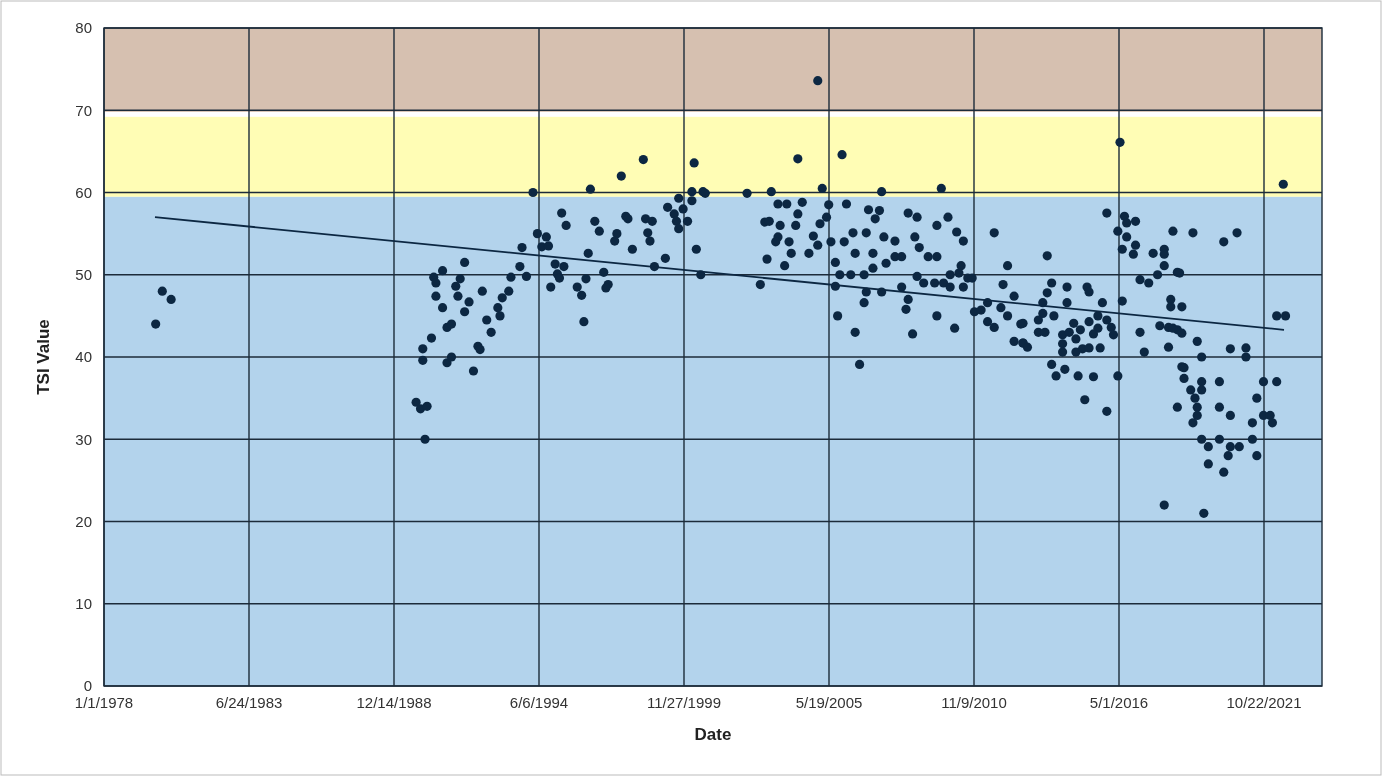 The width and height of the screenshot is (1382, 776). I want to click on y-tick-label: 40, so click(83, 357).